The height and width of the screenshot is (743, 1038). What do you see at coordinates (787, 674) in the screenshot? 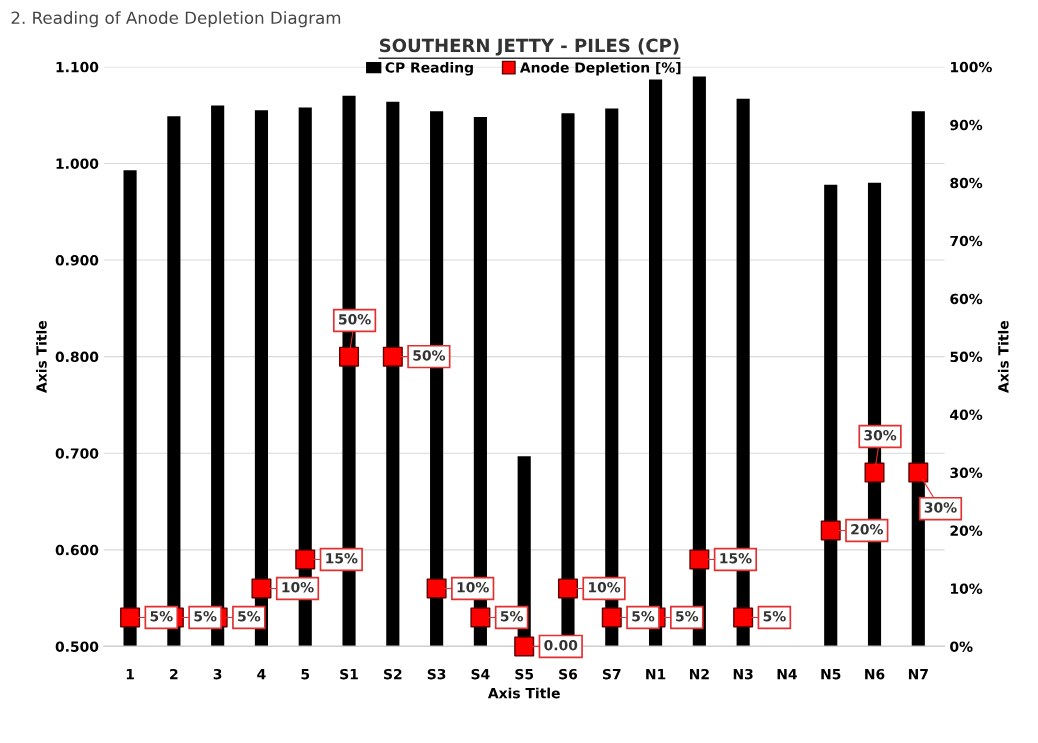
I see `x-tick-label: N4` at bounding box center [787, 674].